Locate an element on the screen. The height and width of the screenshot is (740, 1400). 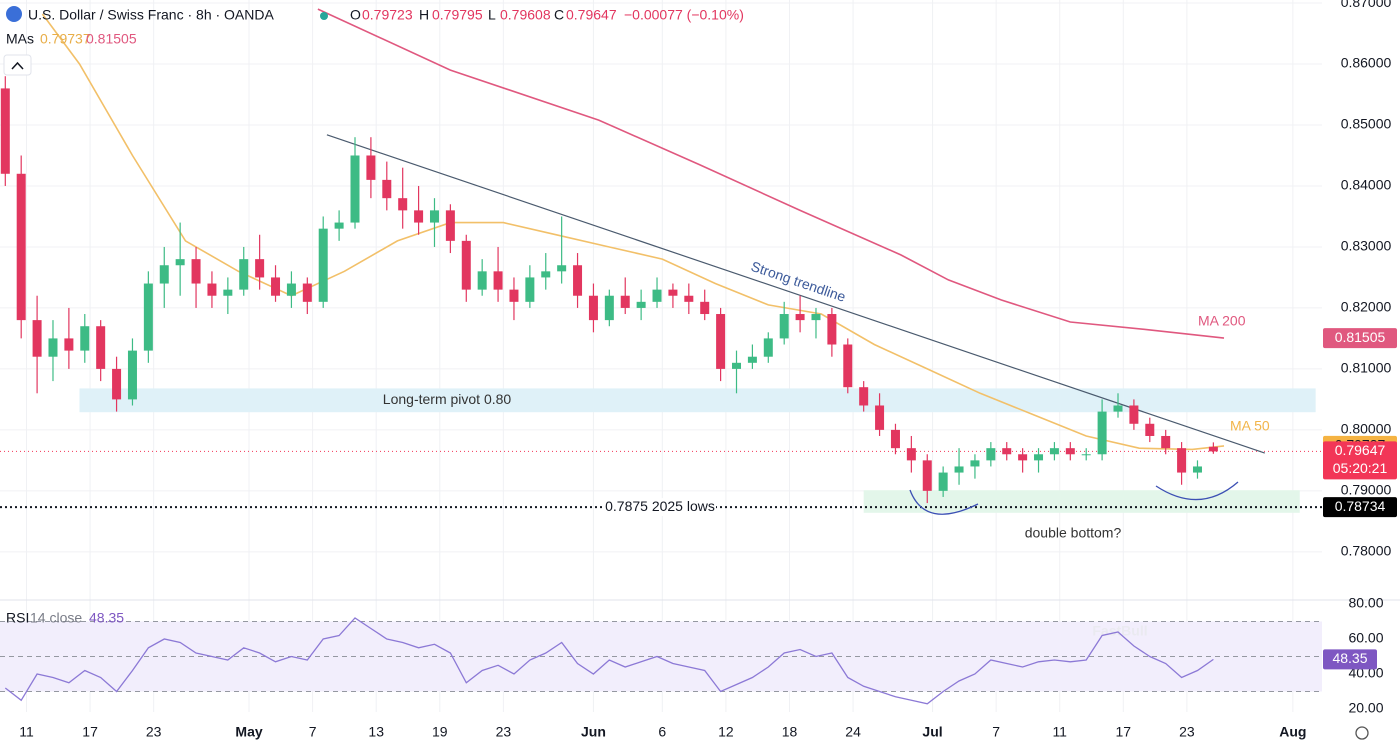
settings-icon is located at coordinates (1362, 733).